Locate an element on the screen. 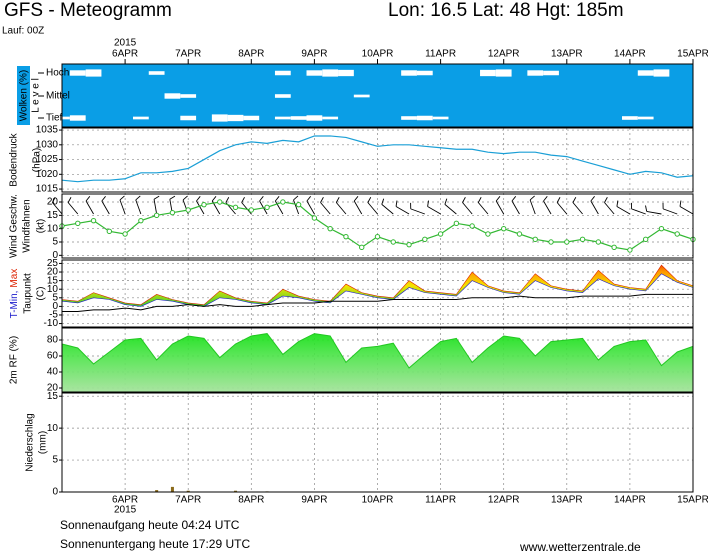  y-label: Bodendruck is located at coordinates (14, 159).